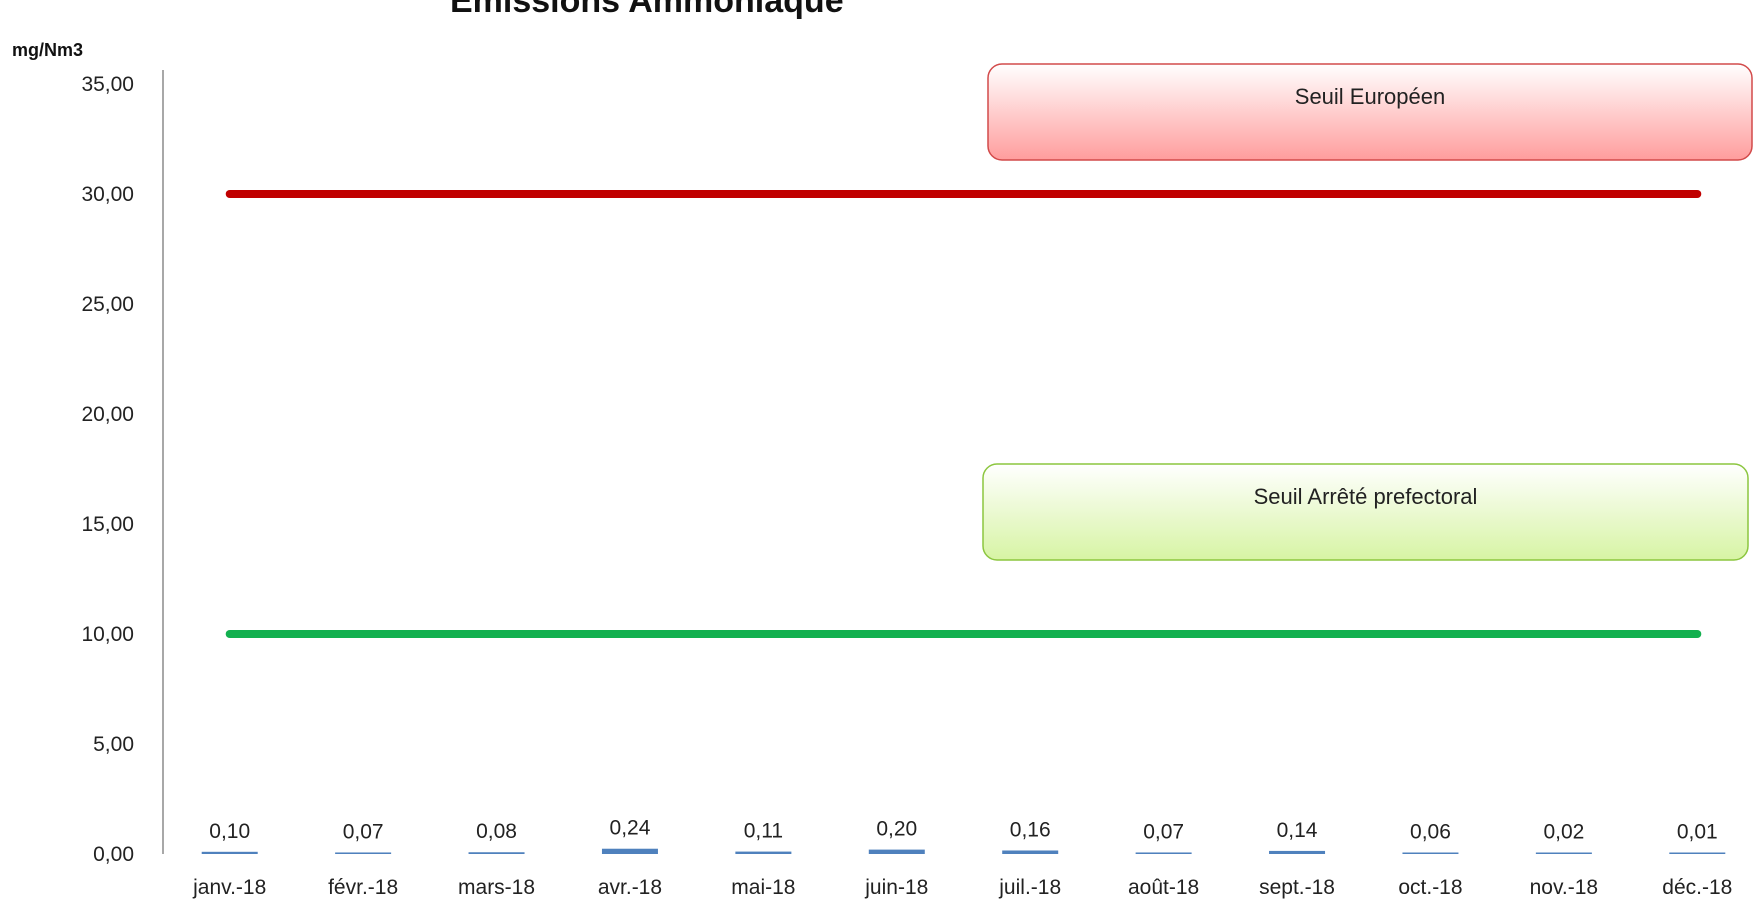 Image resolution: width=1764 pixels, height=903 pixels. Describe the element at coordinates (896, 829) in the screenshot. I see `data-label: 0,20` at that location.